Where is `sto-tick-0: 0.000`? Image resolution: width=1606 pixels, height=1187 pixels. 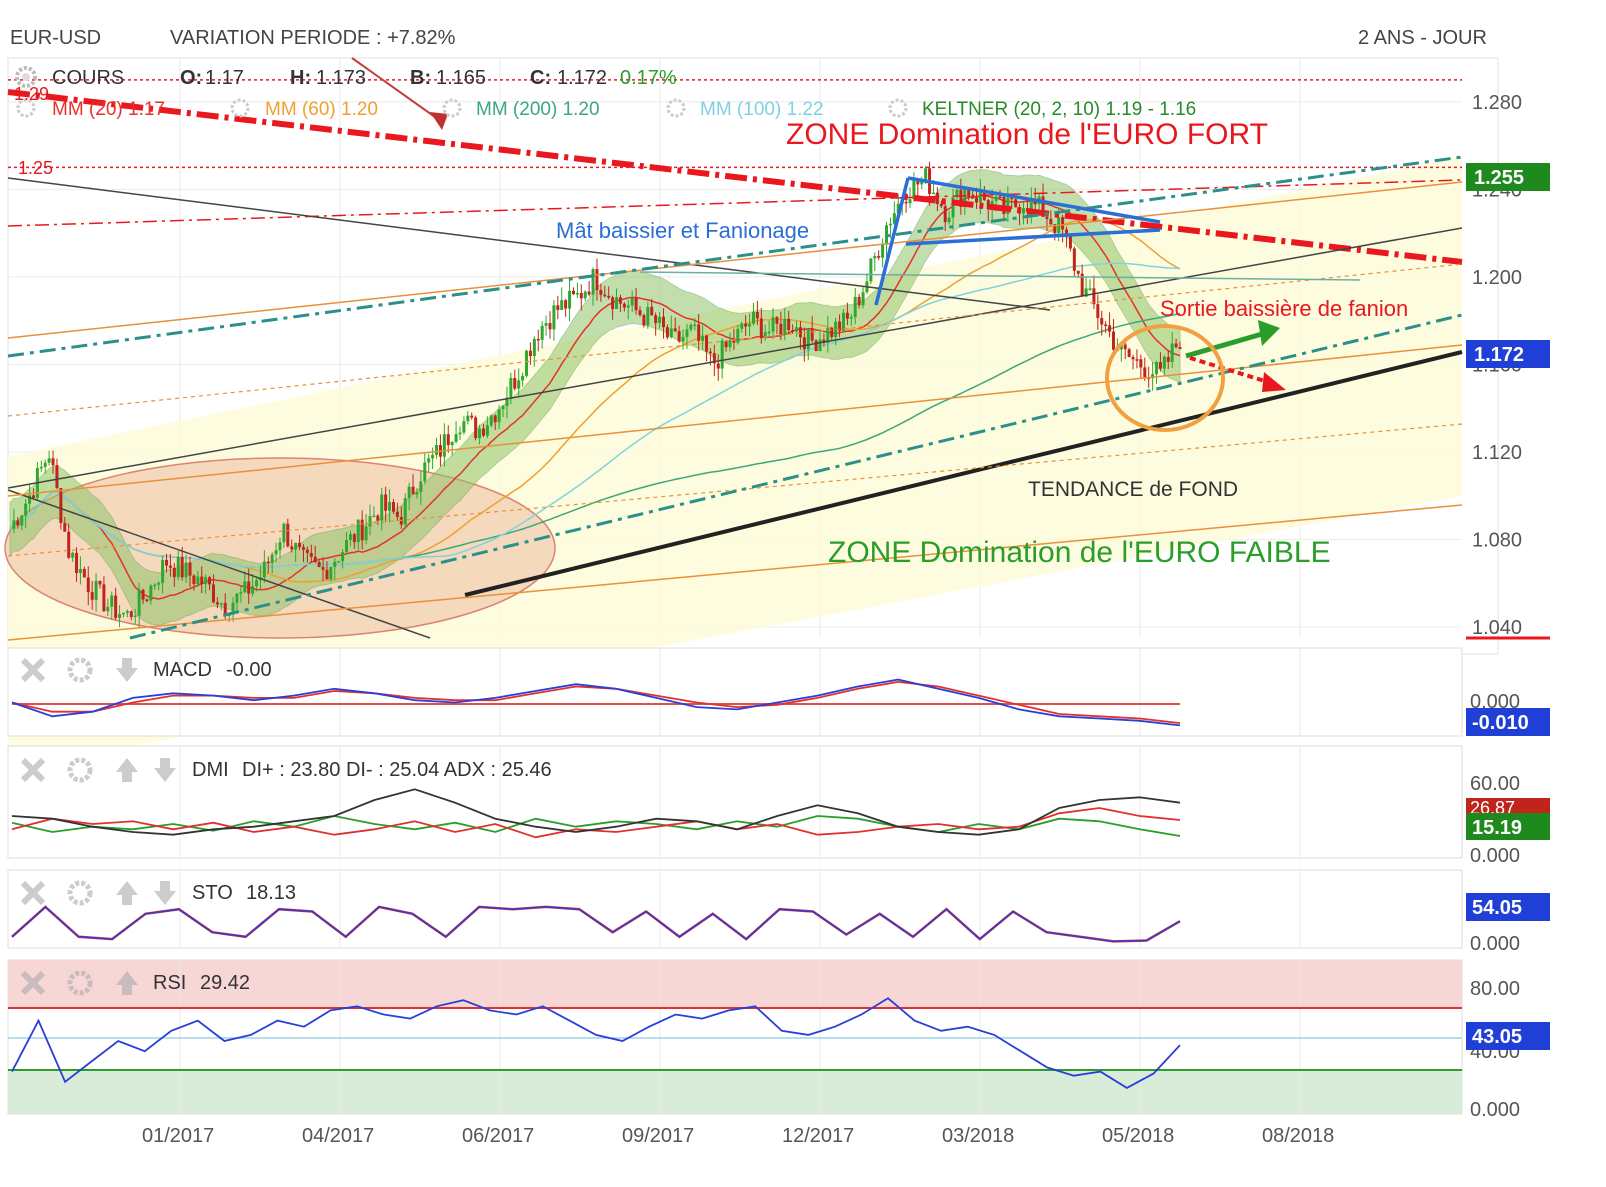
sto-tick-0: 0.000 is located at coordinates (1495, 944).